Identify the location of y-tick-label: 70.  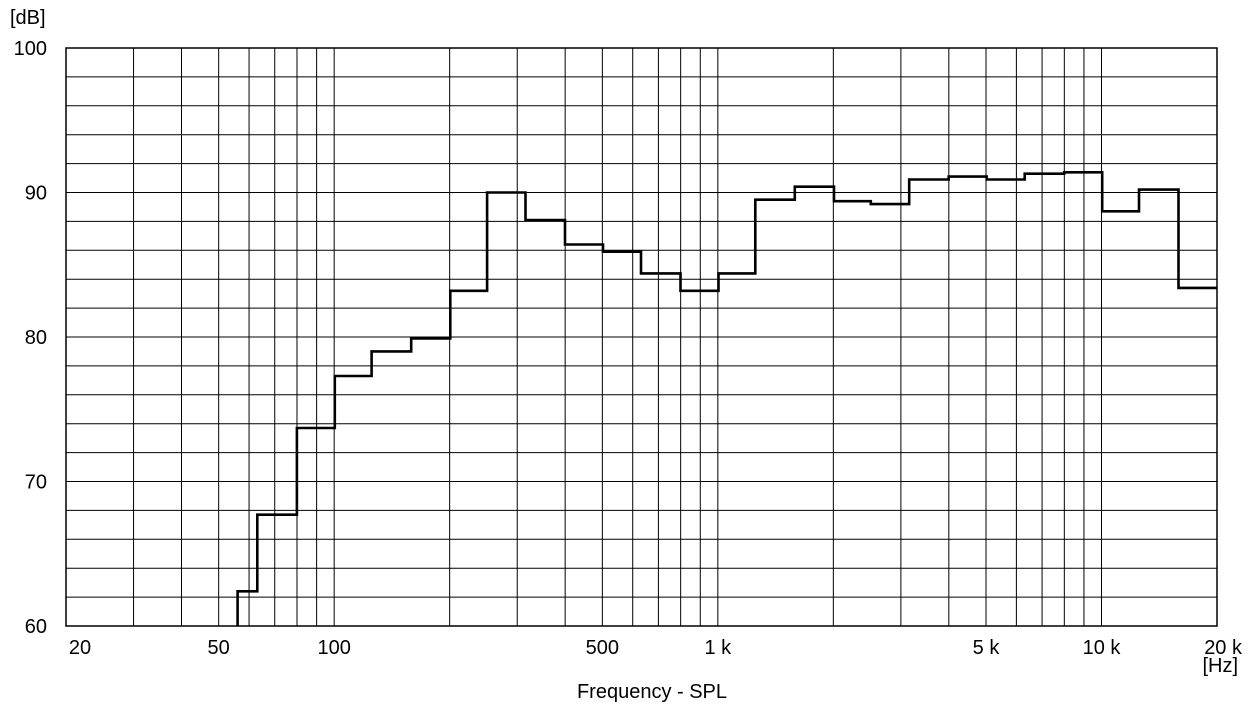
(36, 483).